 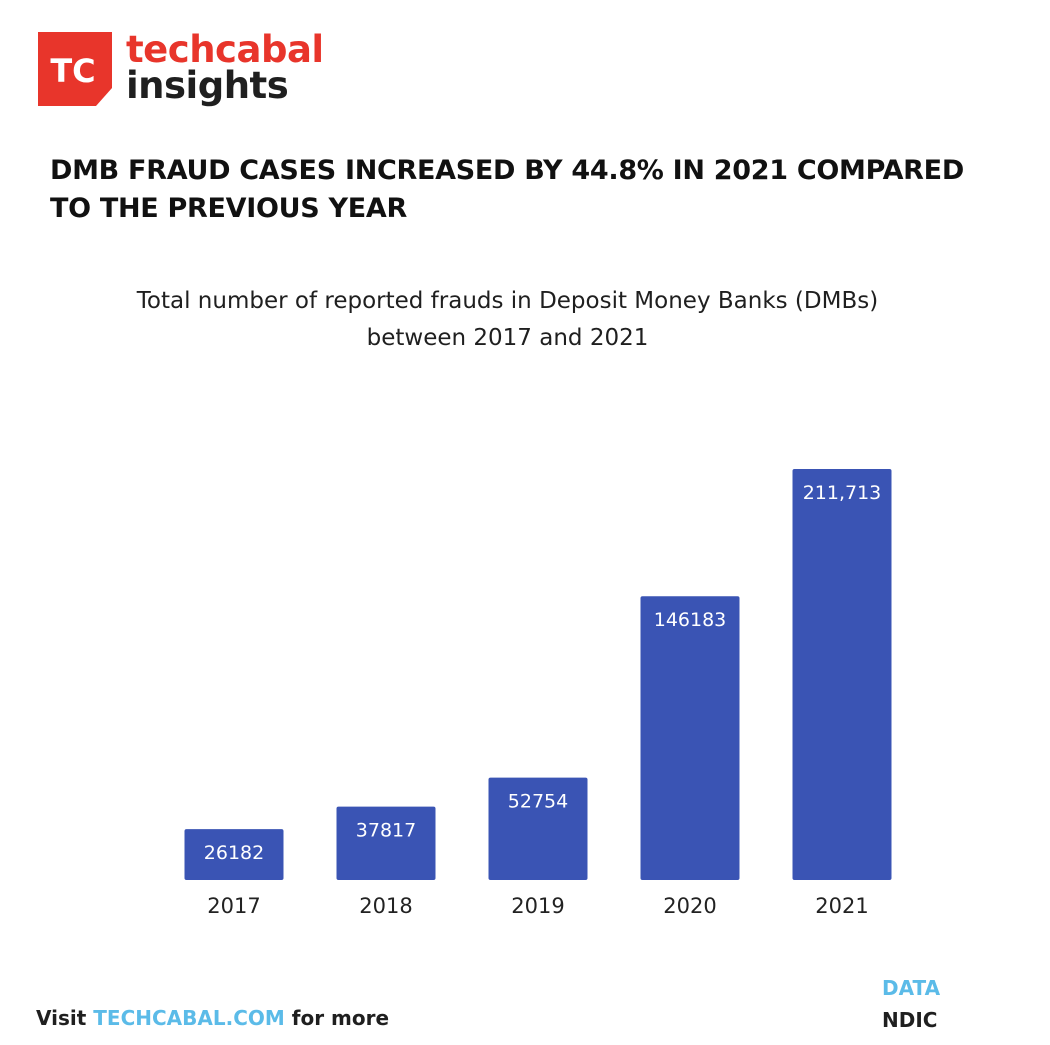 I want to click on techcabal-logo: TC, so click(x=75, y=69).